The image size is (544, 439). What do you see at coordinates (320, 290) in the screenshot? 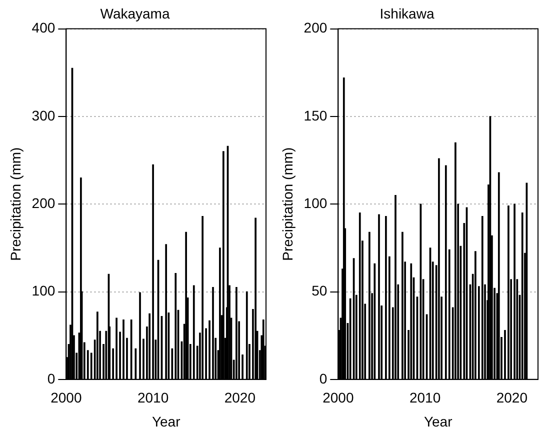
I see `y-tick-label: 50` at bounding box center [320, 290].